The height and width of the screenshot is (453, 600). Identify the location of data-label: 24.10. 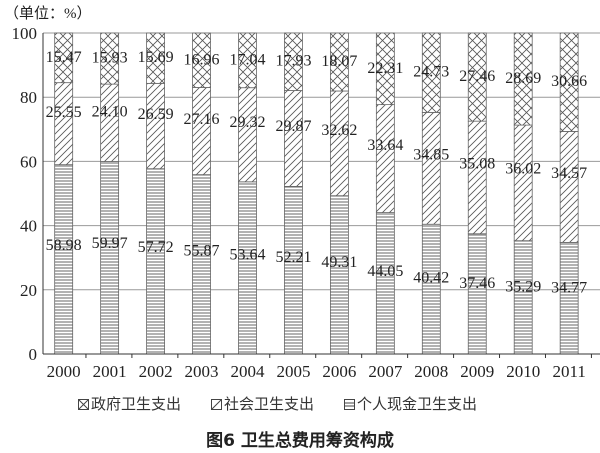
(110, 112).